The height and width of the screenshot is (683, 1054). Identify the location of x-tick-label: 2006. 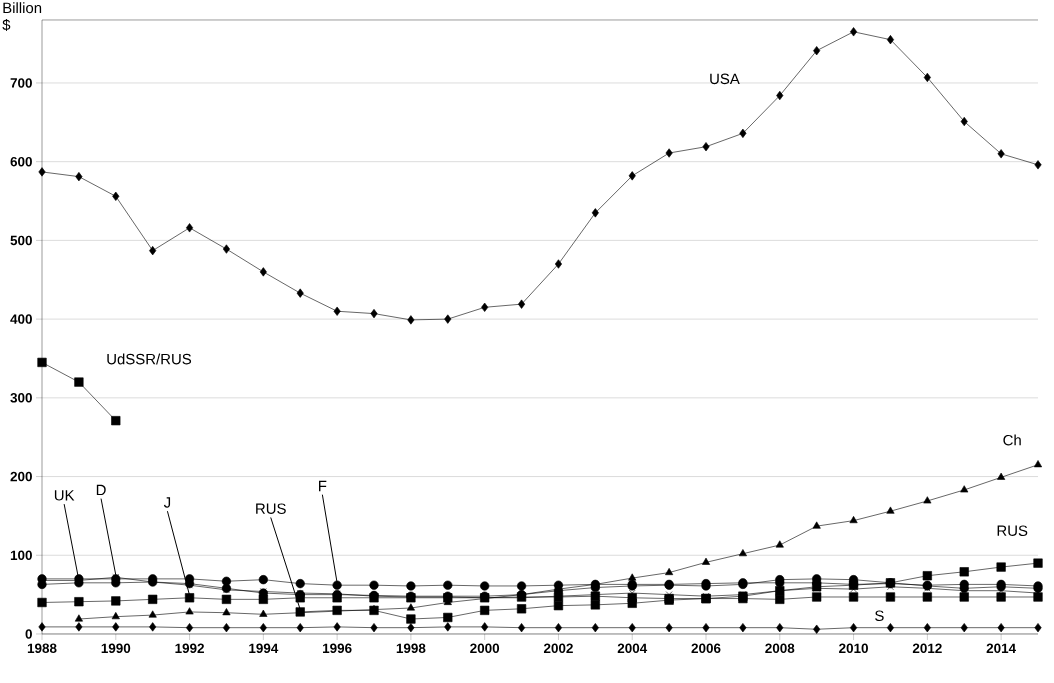
(706, 648).